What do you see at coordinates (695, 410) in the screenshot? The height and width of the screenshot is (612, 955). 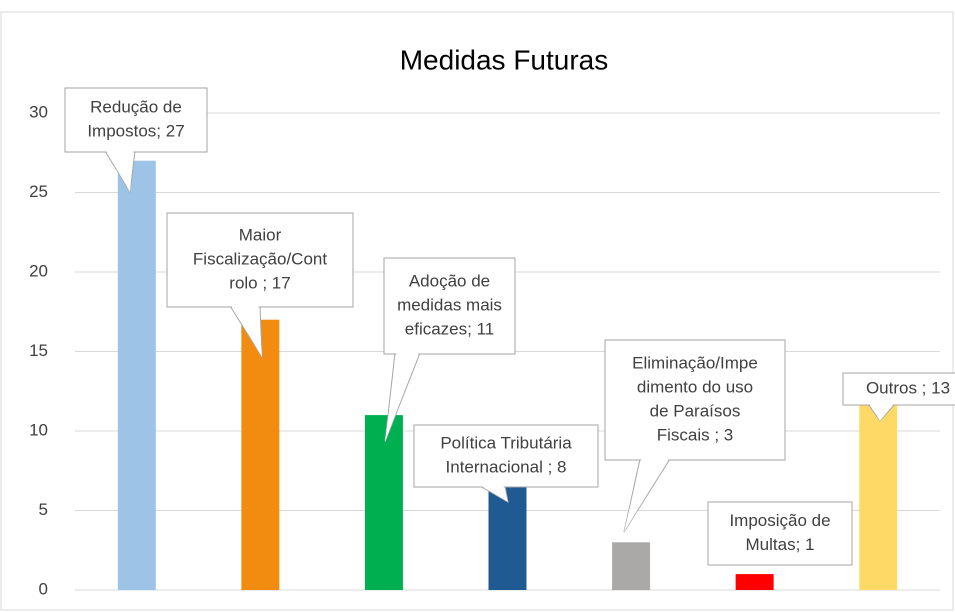 I see `data-label: de Paraísos` at bounding box center [695, 410].